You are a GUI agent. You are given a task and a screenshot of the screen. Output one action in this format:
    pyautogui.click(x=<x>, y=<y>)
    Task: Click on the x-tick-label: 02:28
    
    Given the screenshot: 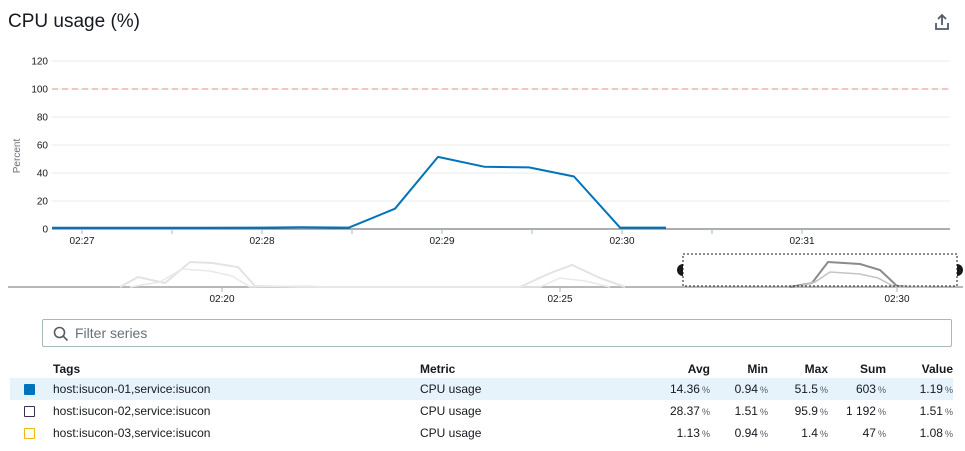 What is the action you would take?
    pyautogui.click(x=261, y=241)
    